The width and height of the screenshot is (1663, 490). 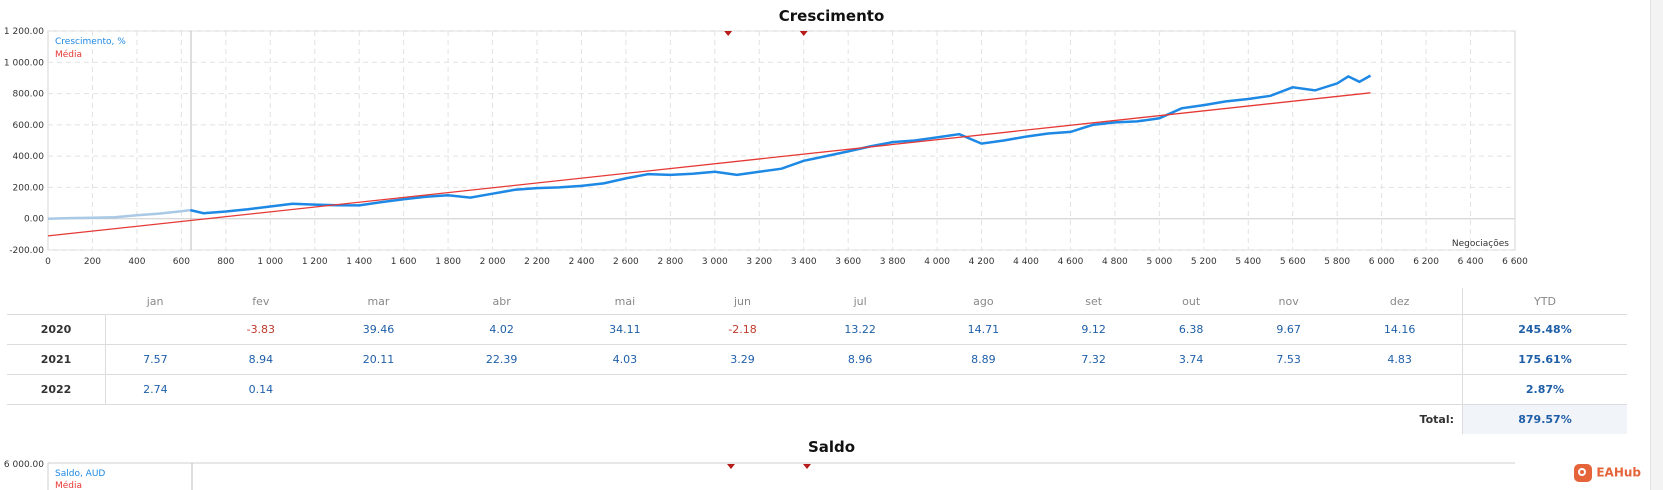 I want to click on y-tick-label: 400.00, so click(x=29, y=157).